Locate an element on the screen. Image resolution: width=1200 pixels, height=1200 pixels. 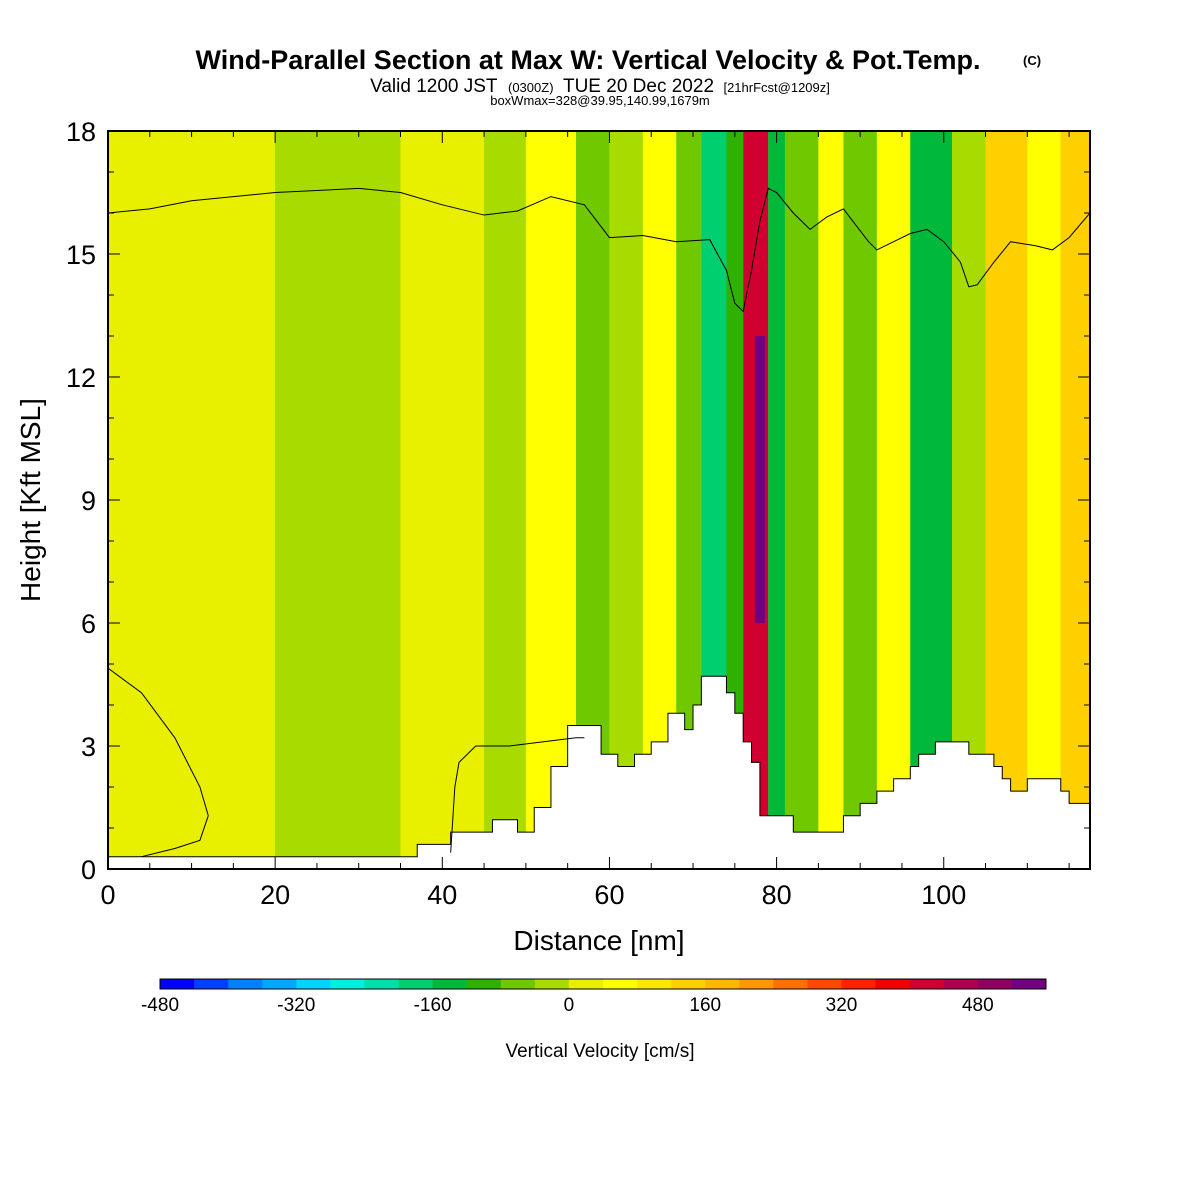
y-tick-label: 6 is located at coordinates (88, 624).